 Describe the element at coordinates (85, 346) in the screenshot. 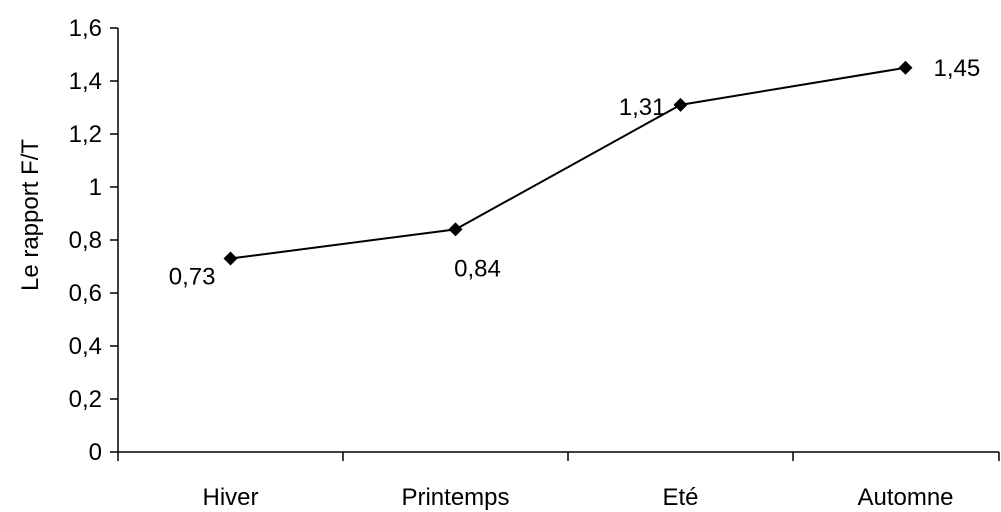

I see `y-tick-label: 0,4` at that location.